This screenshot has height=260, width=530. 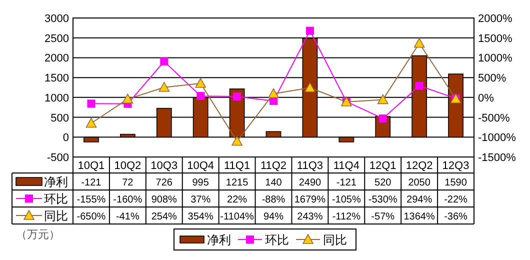 I want to click on y-tick-label: 0, so click(x=65, y=138).